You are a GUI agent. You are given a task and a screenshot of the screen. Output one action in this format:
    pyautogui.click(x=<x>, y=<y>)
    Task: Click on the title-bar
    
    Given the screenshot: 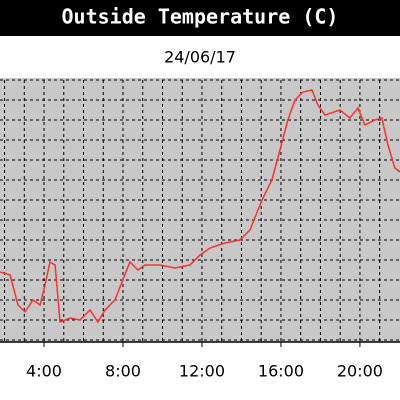 What is the action you would take?
    pyautogui.click(x=200, y=18)
    